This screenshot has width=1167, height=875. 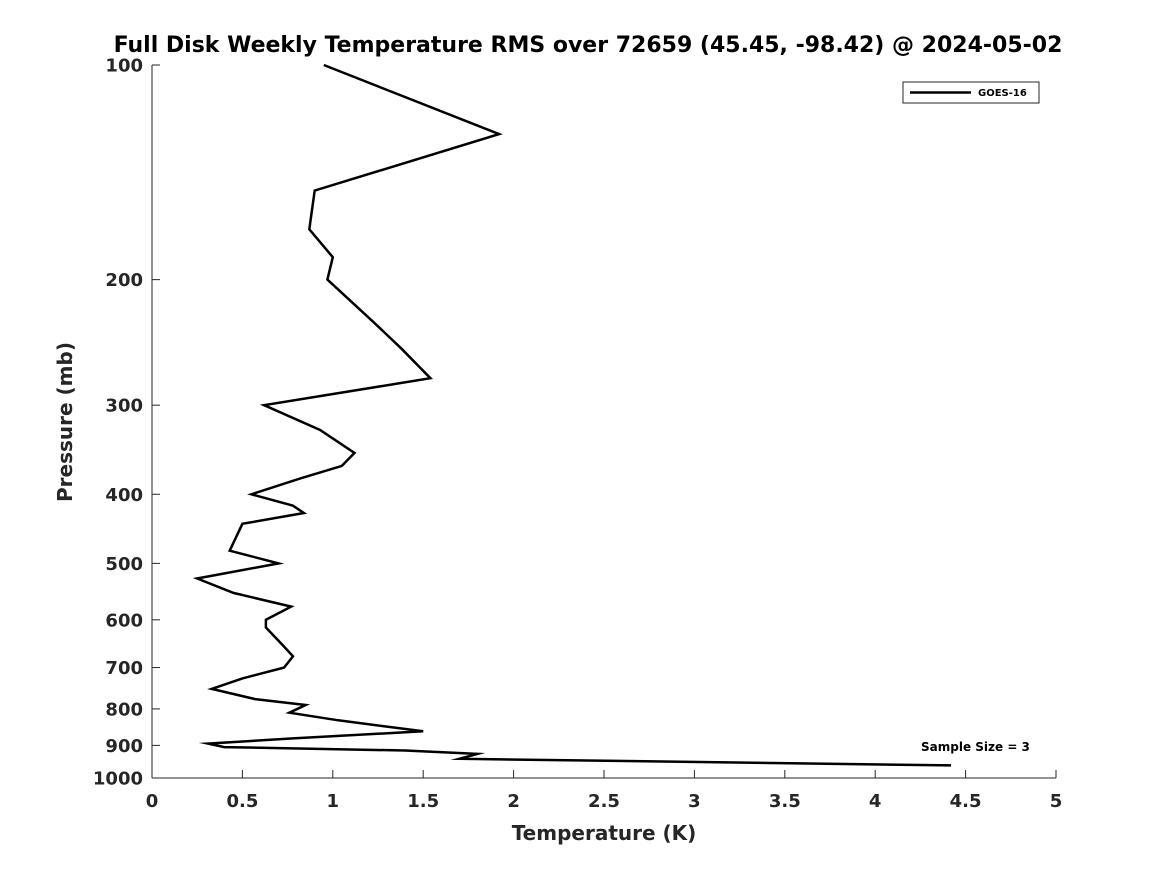 I want to click on y-tick-label: 1000, so click(x=118, y=779).